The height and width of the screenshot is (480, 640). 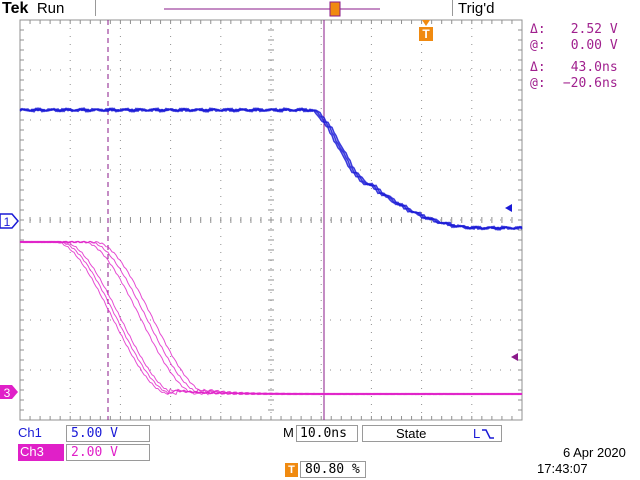 I want to click on ch3-ground-marker: 3, so click(x=9, y=392).